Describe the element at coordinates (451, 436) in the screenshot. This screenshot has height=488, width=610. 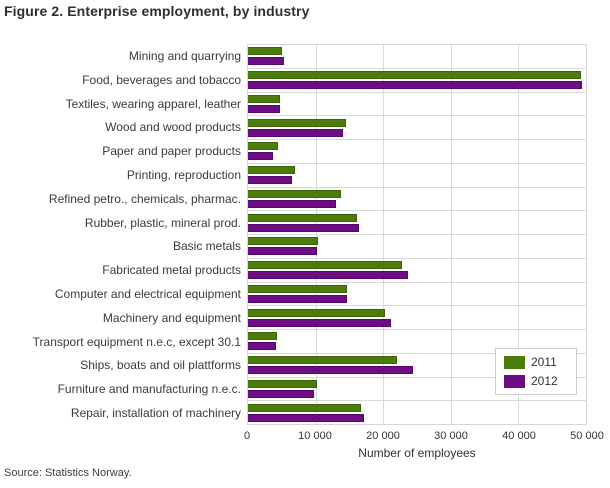
I see `x-tick-label: 30 000` at that location.